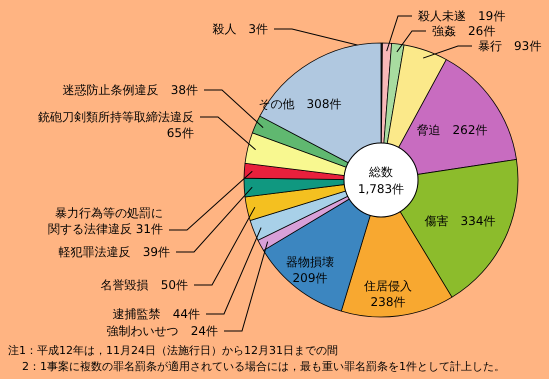 This screenshot has width=549, height=379. I want to click on slice-label: 強姦 26件, so click(464, 31).